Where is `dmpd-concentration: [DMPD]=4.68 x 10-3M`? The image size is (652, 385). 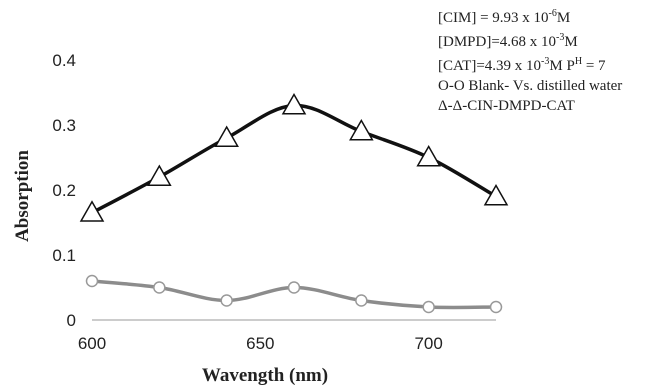 dmpd-concentration: [DMPD]=4.68 x 10-3M is located at coordinates (508, 41).